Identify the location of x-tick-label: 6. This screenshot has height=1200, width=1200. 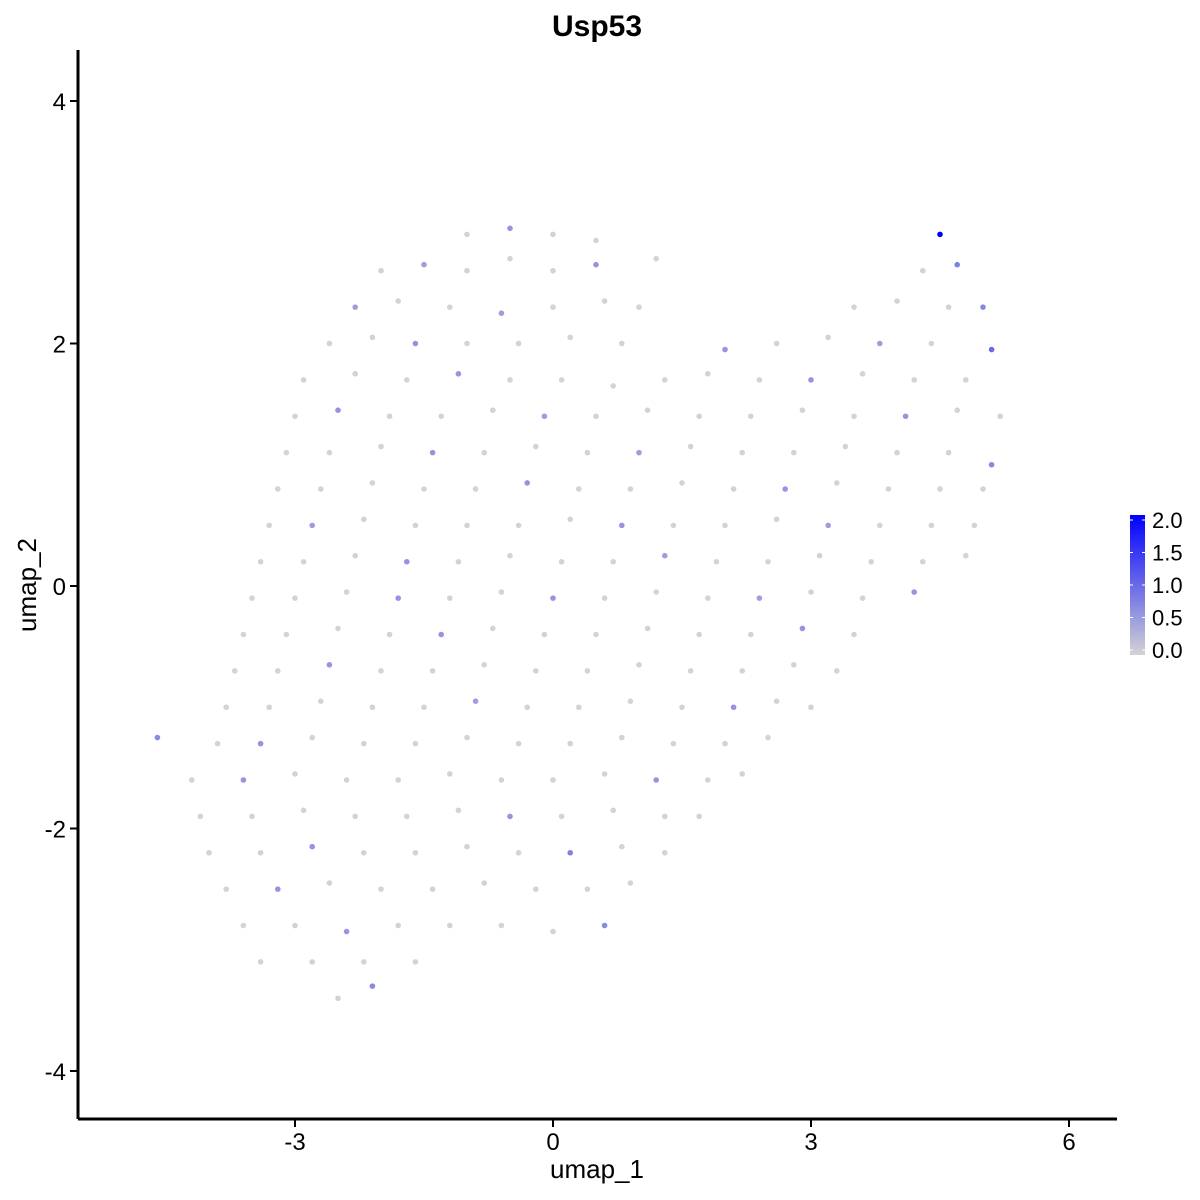
(1068, 1142).